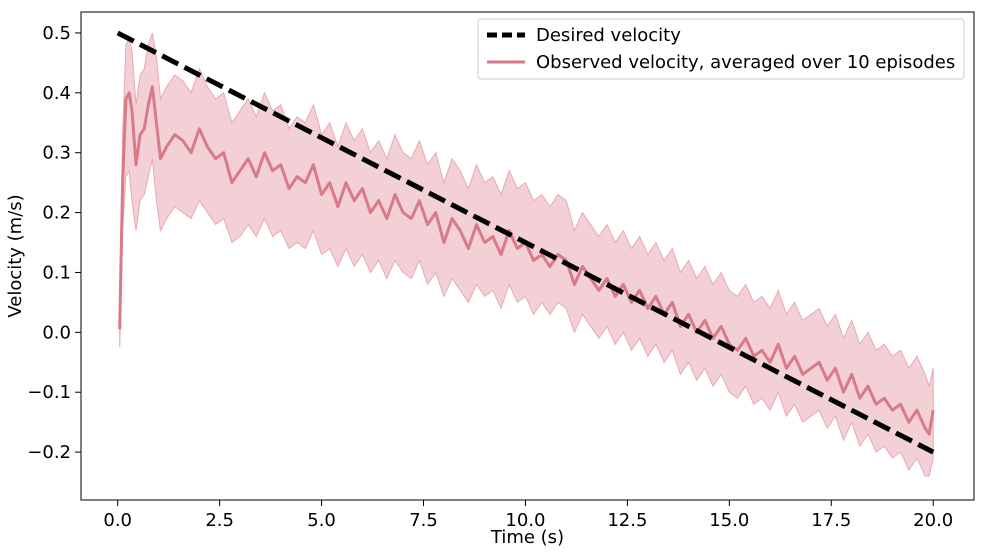 This screenshot has width=983, height=554. Describe the element at coordinates (56, 93) in the screenshot. I see `y-tick-label: 0.4` at that location.